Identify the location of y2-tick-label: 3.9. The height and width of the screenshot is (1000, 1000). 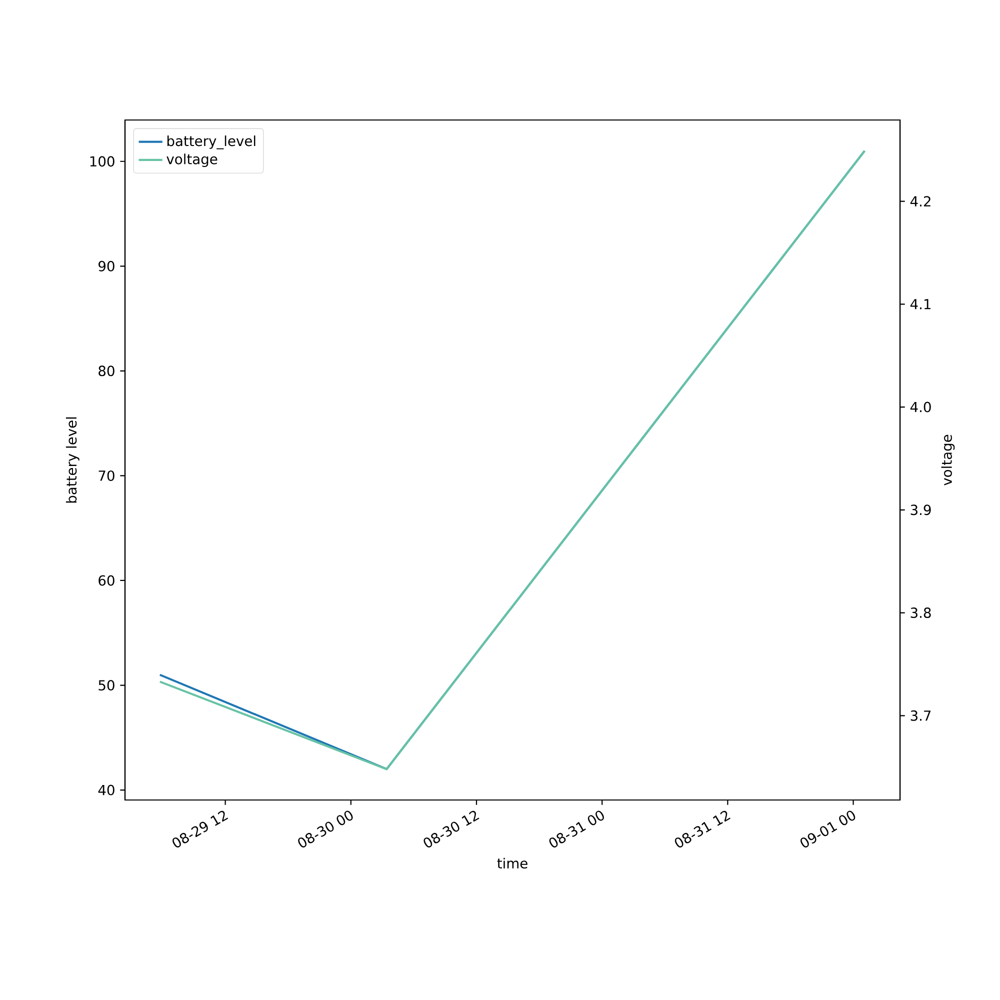
(920, 510).